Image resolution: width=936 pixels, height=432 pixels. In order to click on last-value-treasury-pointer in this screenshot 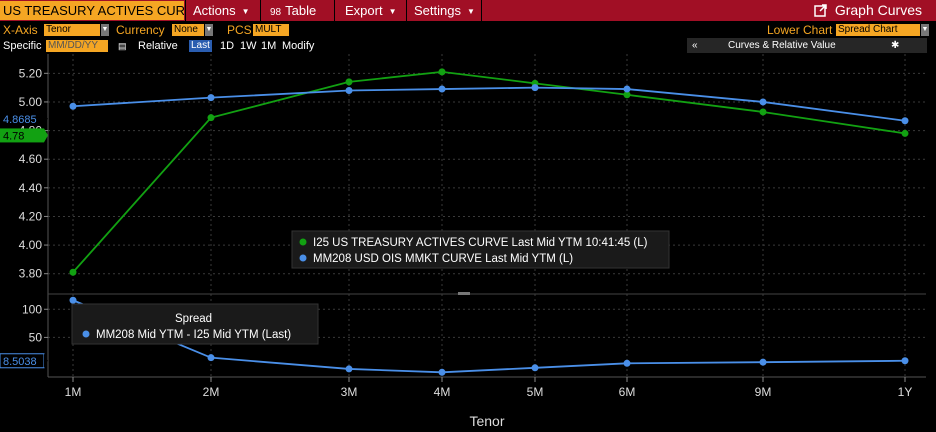, I will do `click(46, 135)`.